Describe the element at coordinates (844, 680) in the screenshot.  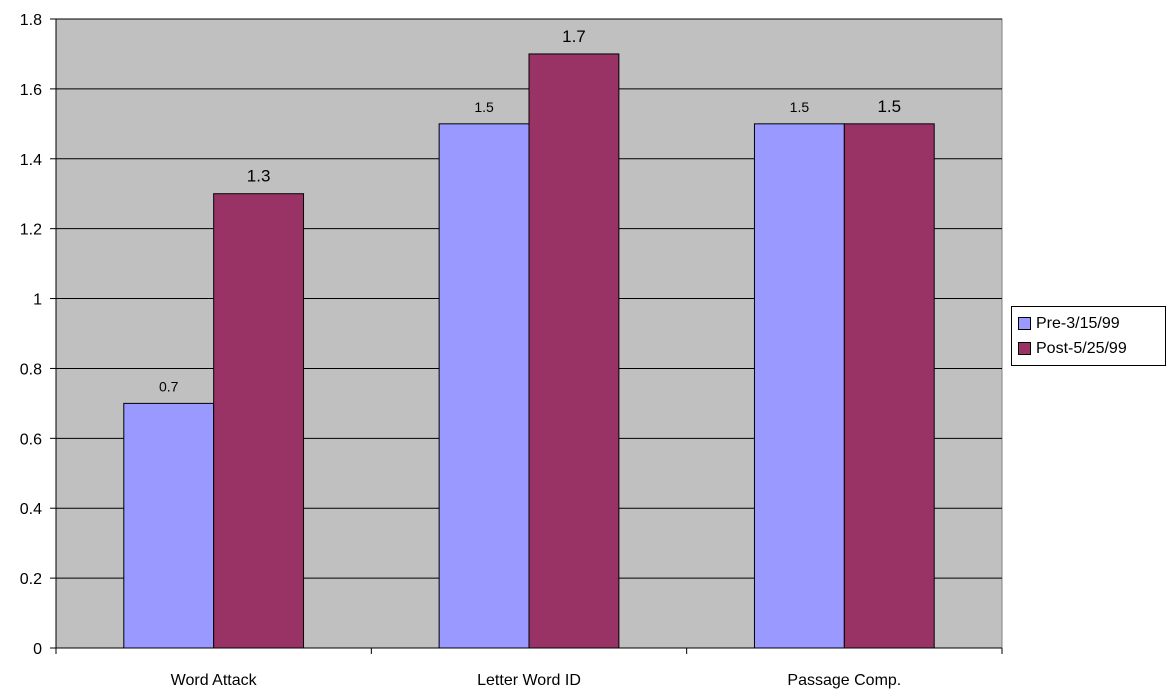
I see `x-tick-label: Passage Comp.` at that location.